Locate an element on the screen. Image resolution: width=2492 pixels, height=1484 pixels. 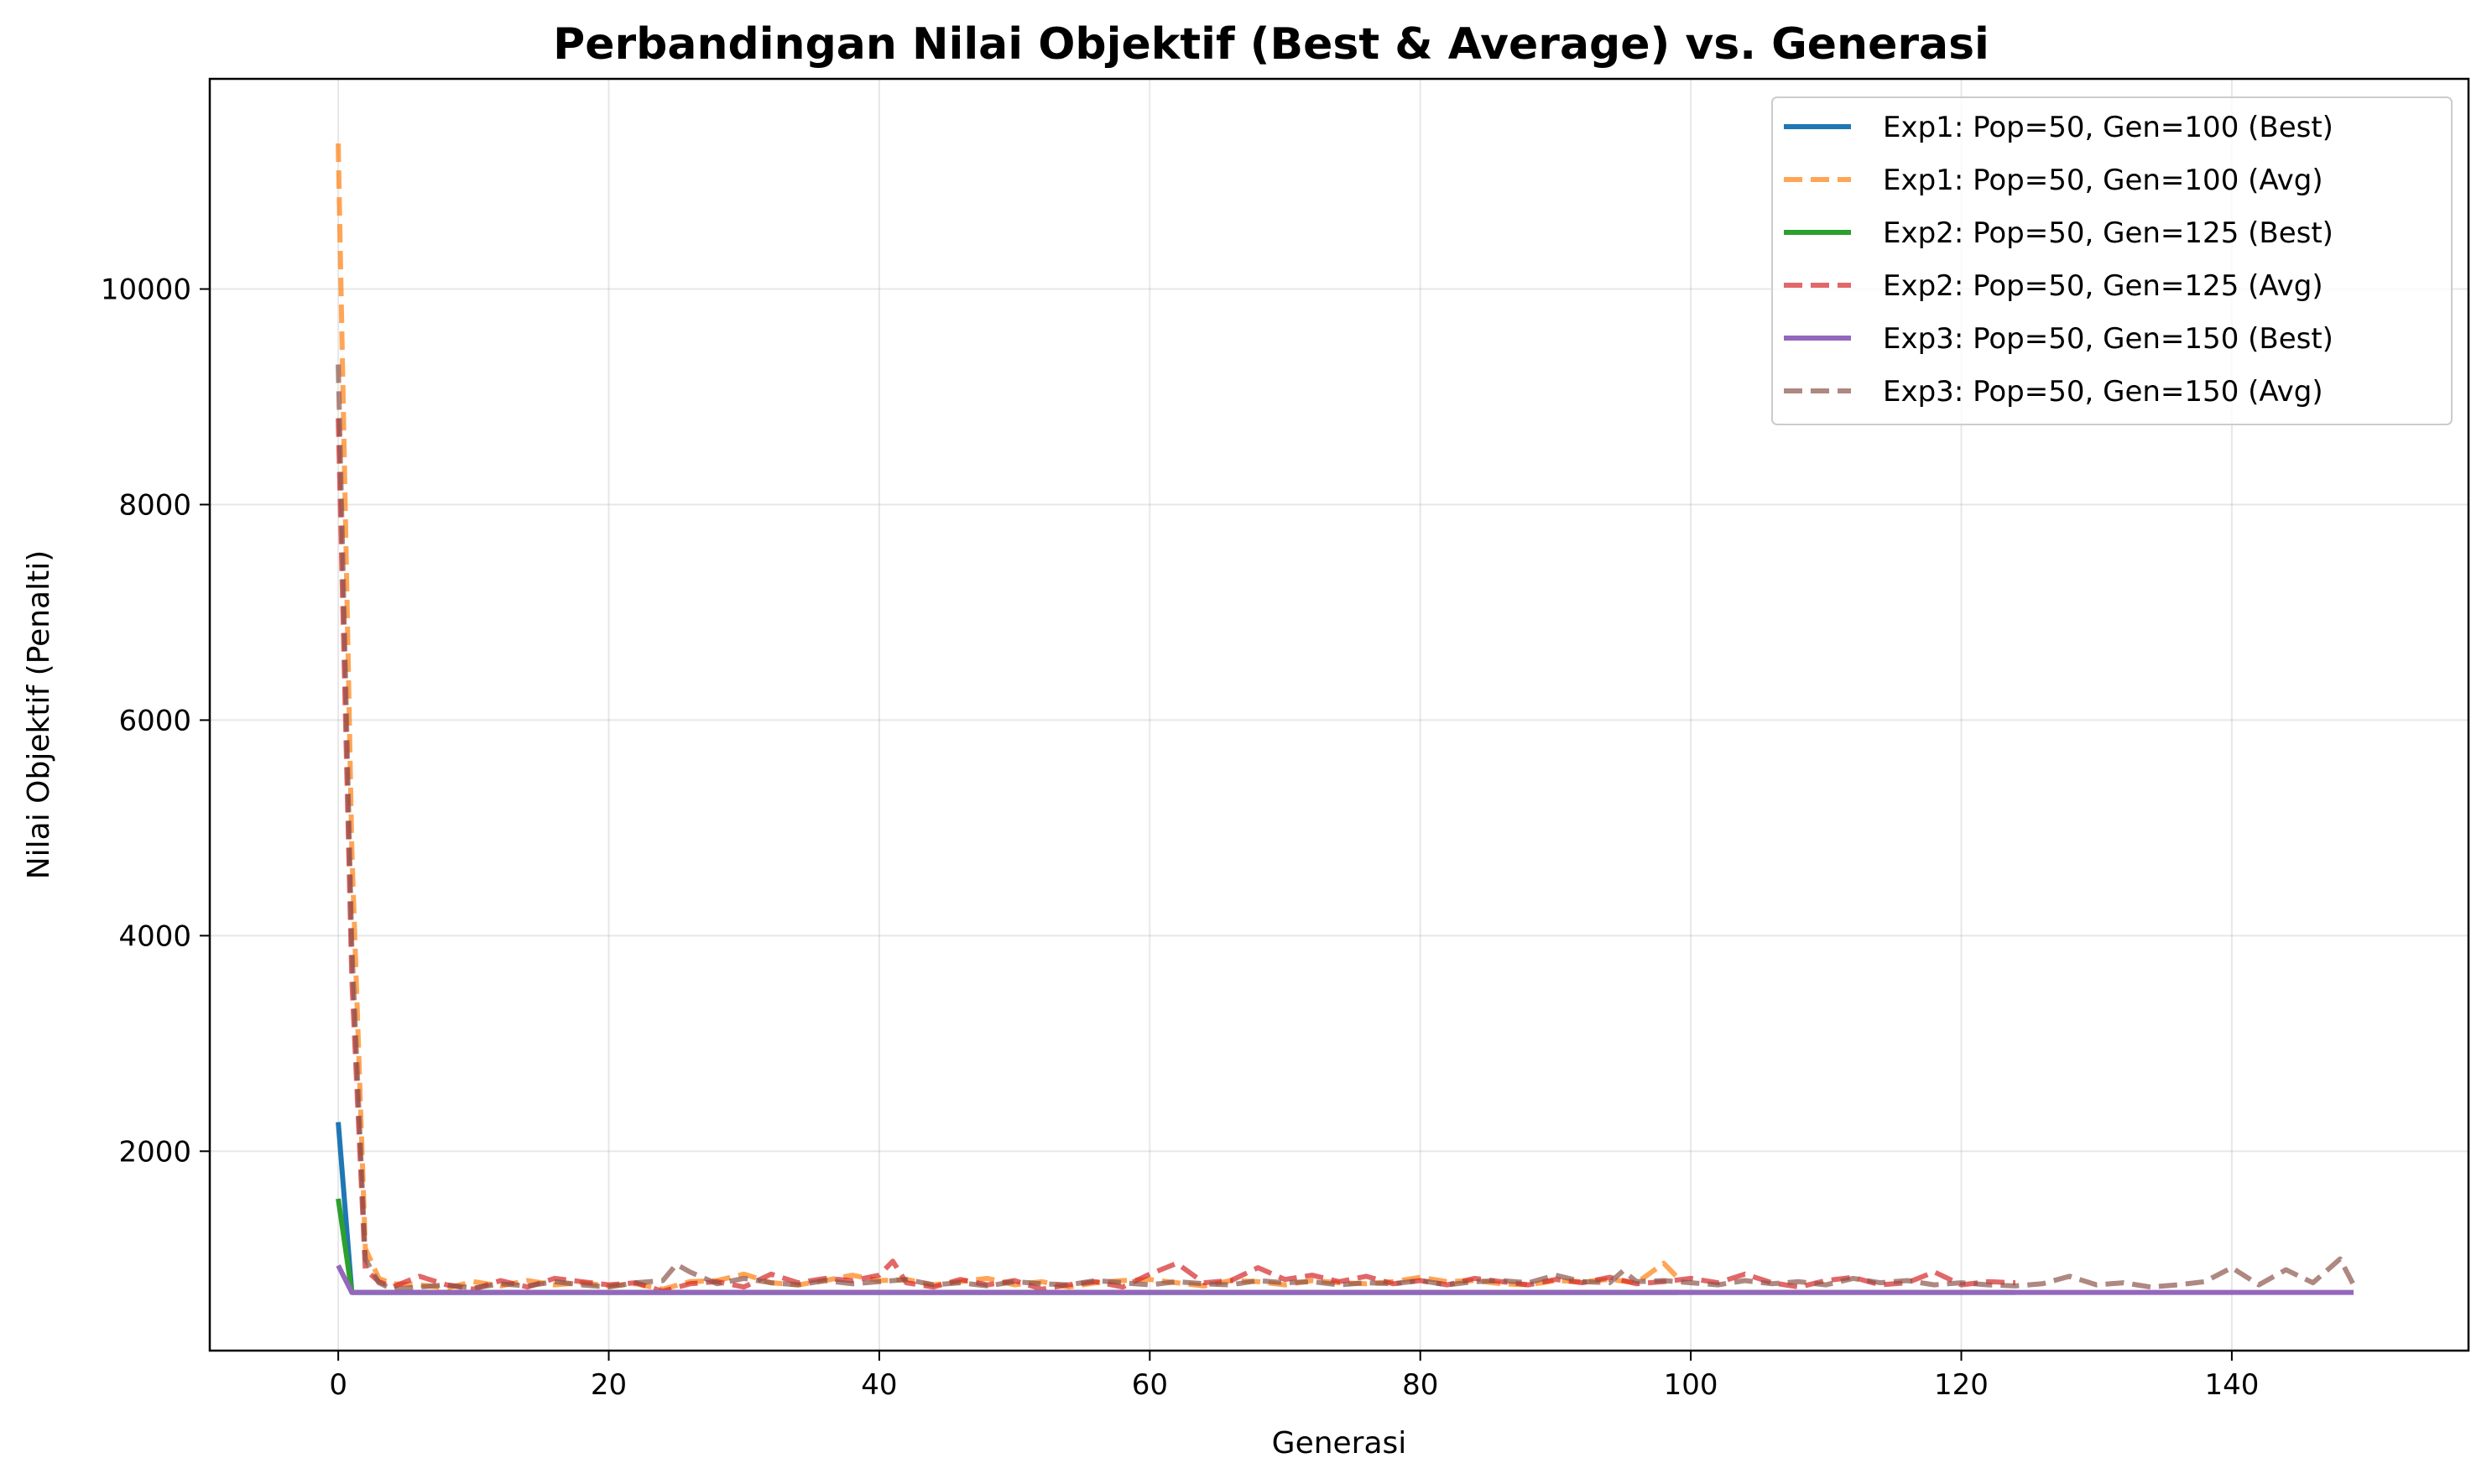
x-tick-label: 140 is located at coordinates (2232, 1385).